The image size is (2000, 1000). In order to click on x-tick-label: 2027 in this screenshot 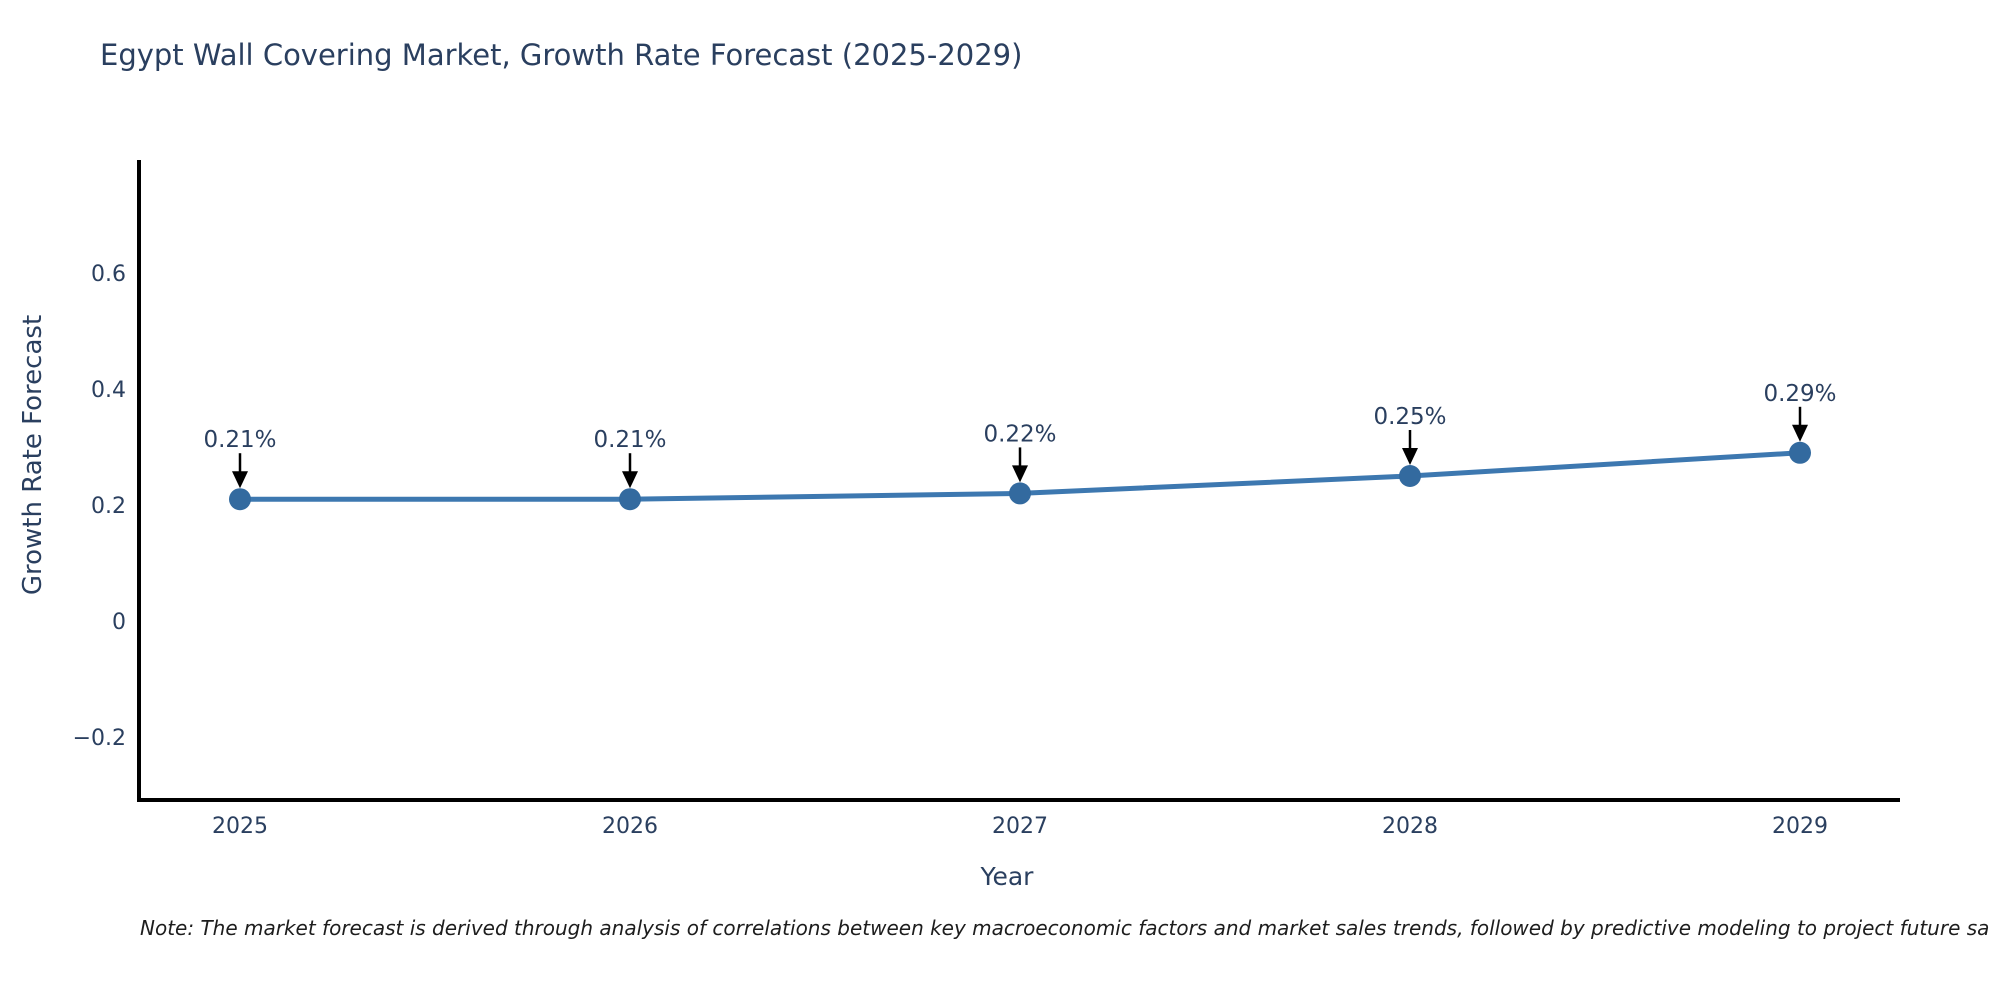, I will do `click(1020, 826)`.